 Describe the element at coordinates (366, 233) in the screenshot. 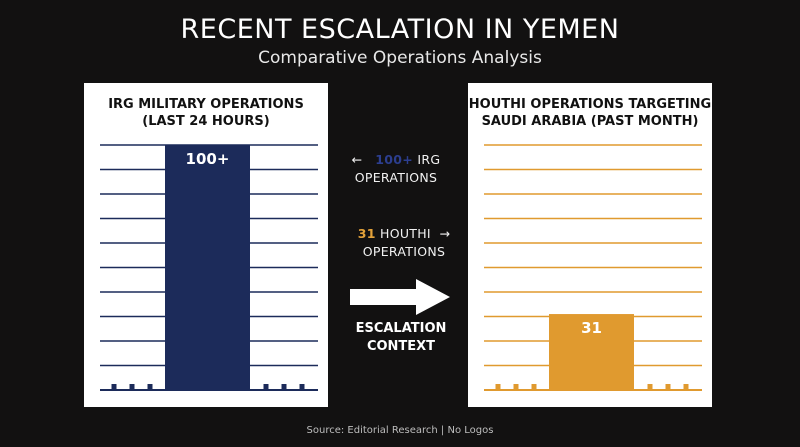

I see `houthi-annotation-number: 31` at that location.